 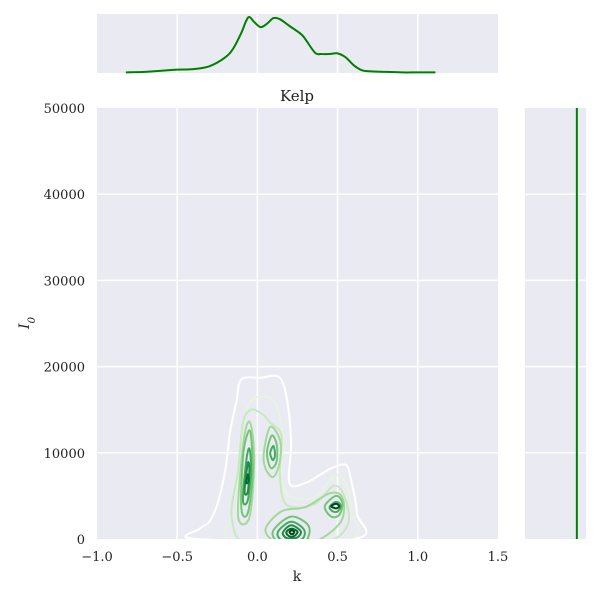 What do you see at coordinates (498, 557) in the screenshot?
I see `x-tick-label: 1.5` at bounding box center [498, 557].